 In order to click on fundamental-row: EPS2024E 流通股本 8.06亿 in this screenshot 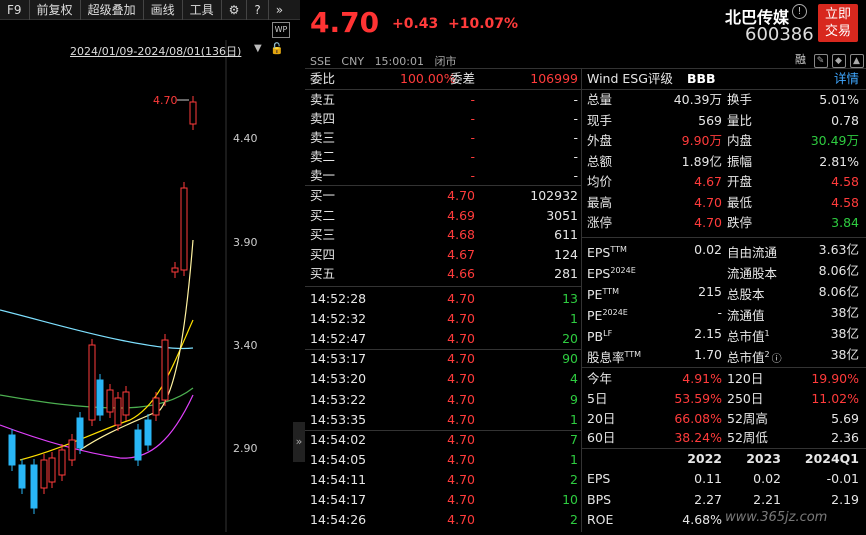, I will do `click(723, 271)`.